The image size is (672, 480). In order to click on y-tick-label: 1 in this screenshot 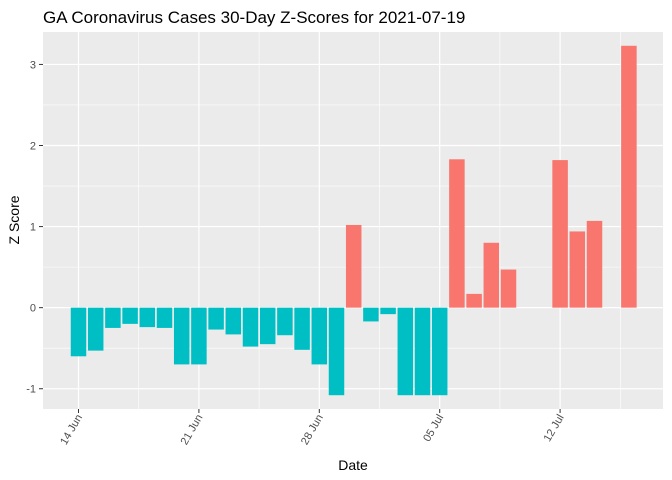, I will do `click(33, 228)`.